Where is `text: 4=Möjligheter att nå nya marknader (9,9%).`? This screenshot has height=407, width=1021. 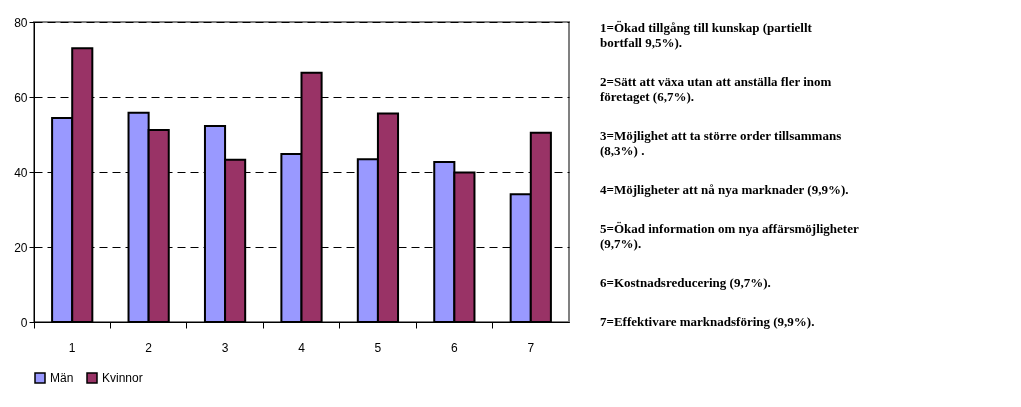 text: 4=Möjligheter att nå nya marknader (9,9%). is located at coordinates (724, 189).